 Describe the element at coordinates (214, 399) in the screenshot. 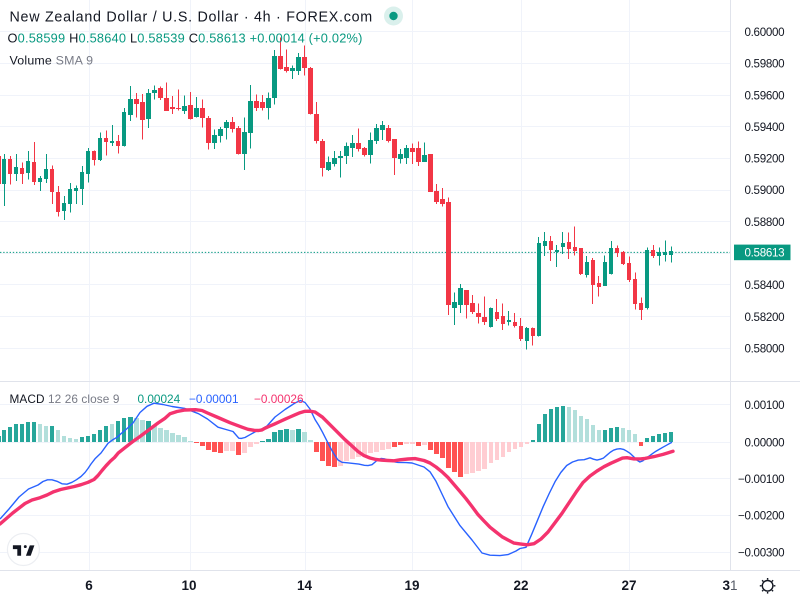

I see `svg-text: −0.00001` at that location.